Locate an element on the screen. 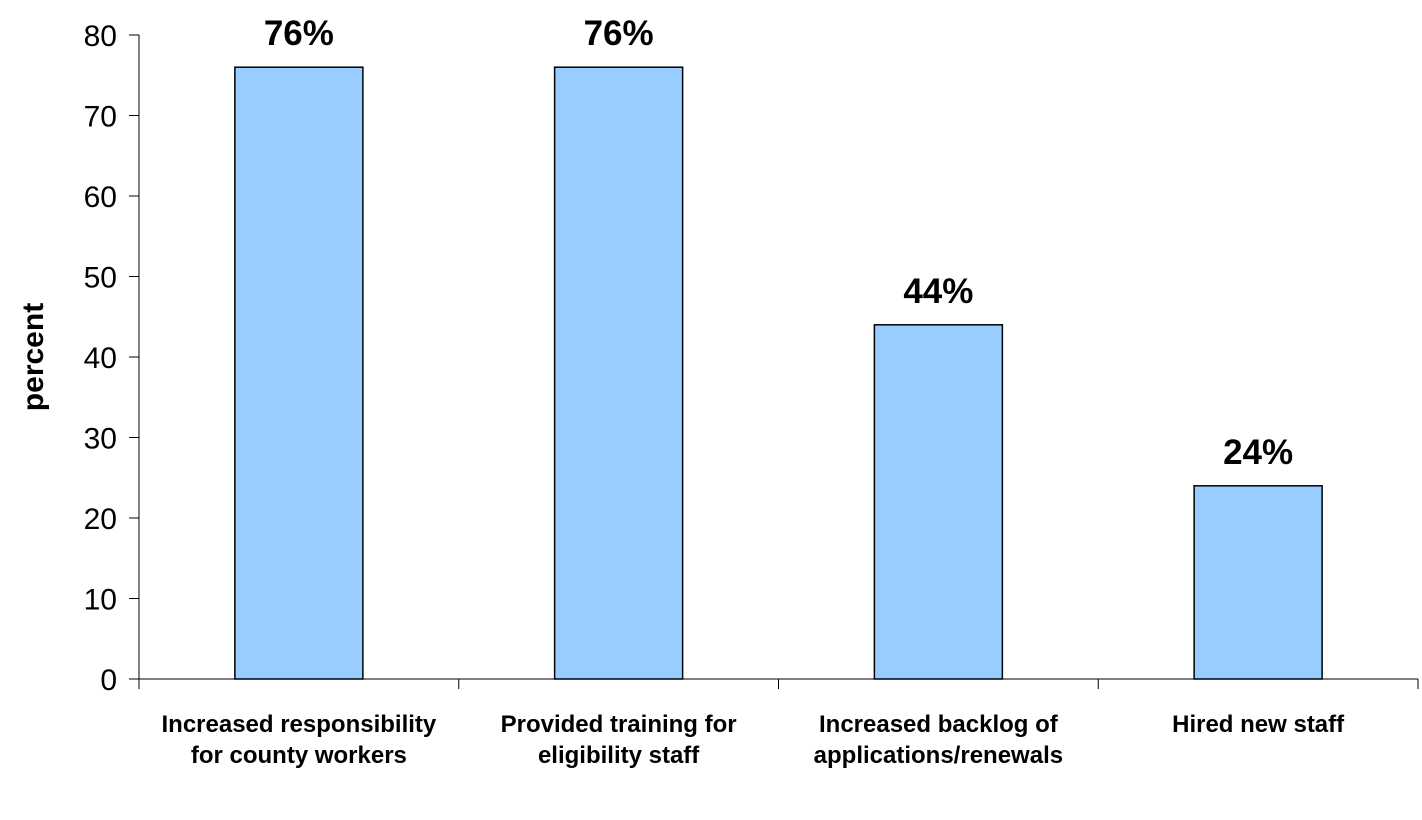 This screenshot has width=1422, height=820. data-label: 44% is located at coordinates (938, 291).